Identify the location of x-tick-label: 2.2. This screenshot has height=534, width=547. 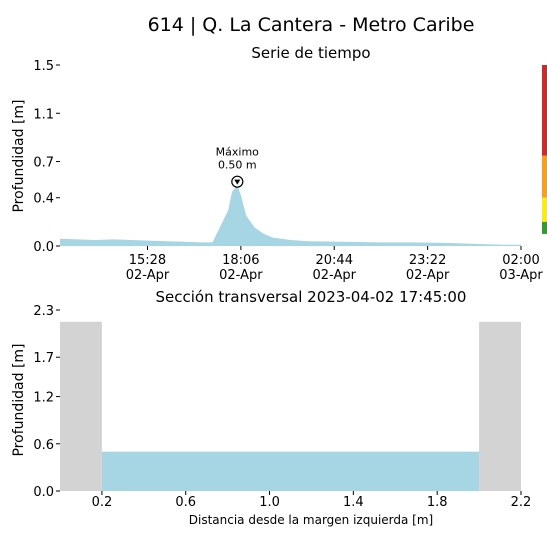
(521, 502).